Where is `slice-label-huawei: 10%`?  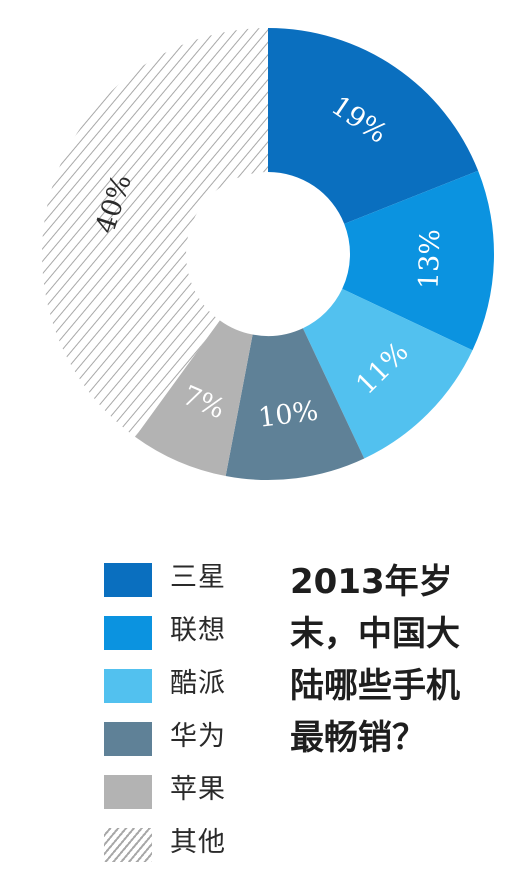
slice-label-huawei: 10% is located at coordinates (288, 415).